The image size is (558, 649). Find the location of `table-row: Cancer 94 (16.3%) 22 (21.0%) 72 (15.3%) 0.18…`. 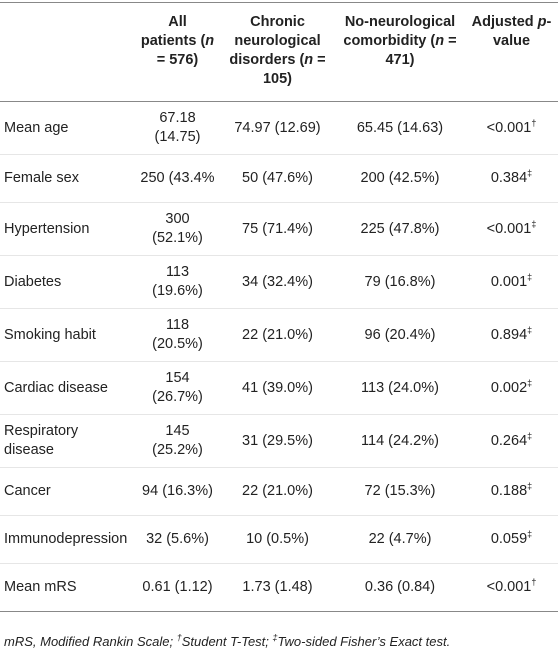

table-row: Cancer 94 (16.3%) 22 (21.0%) 72 (15.3%) 0.18… is located at coordinates (279, 491).